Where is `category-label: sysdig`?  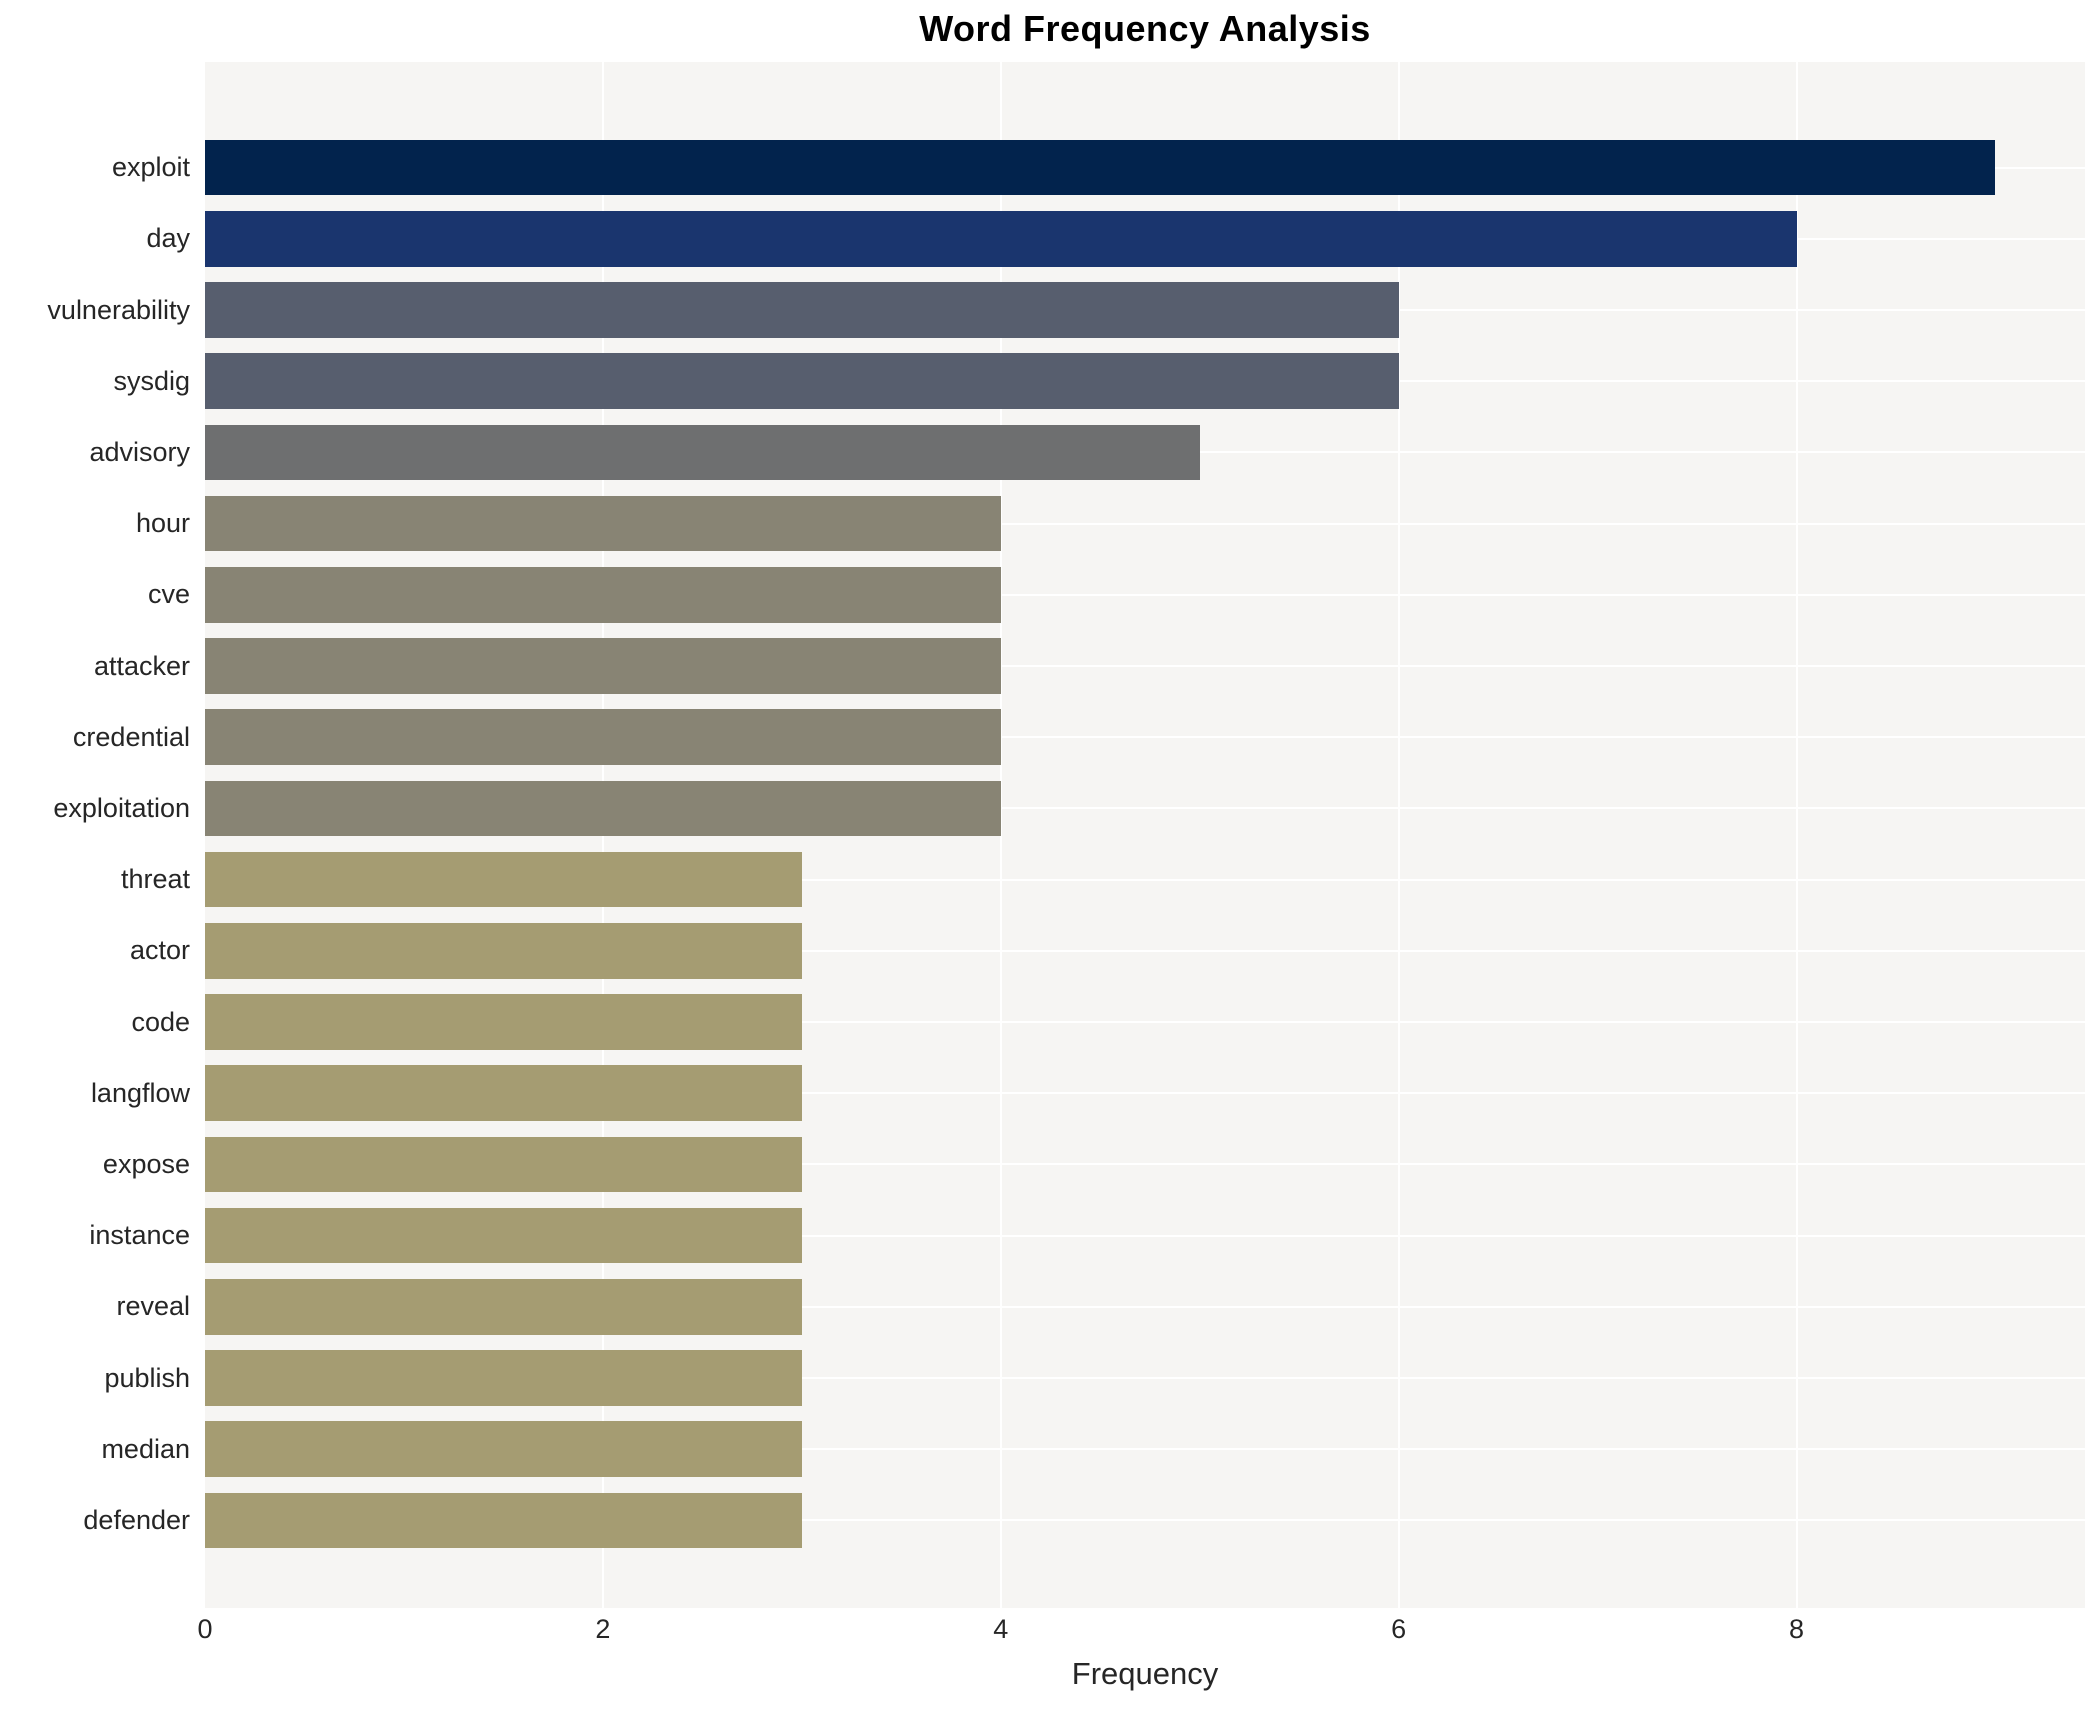
category-label: sysdig is located at coordinates (151, 380).